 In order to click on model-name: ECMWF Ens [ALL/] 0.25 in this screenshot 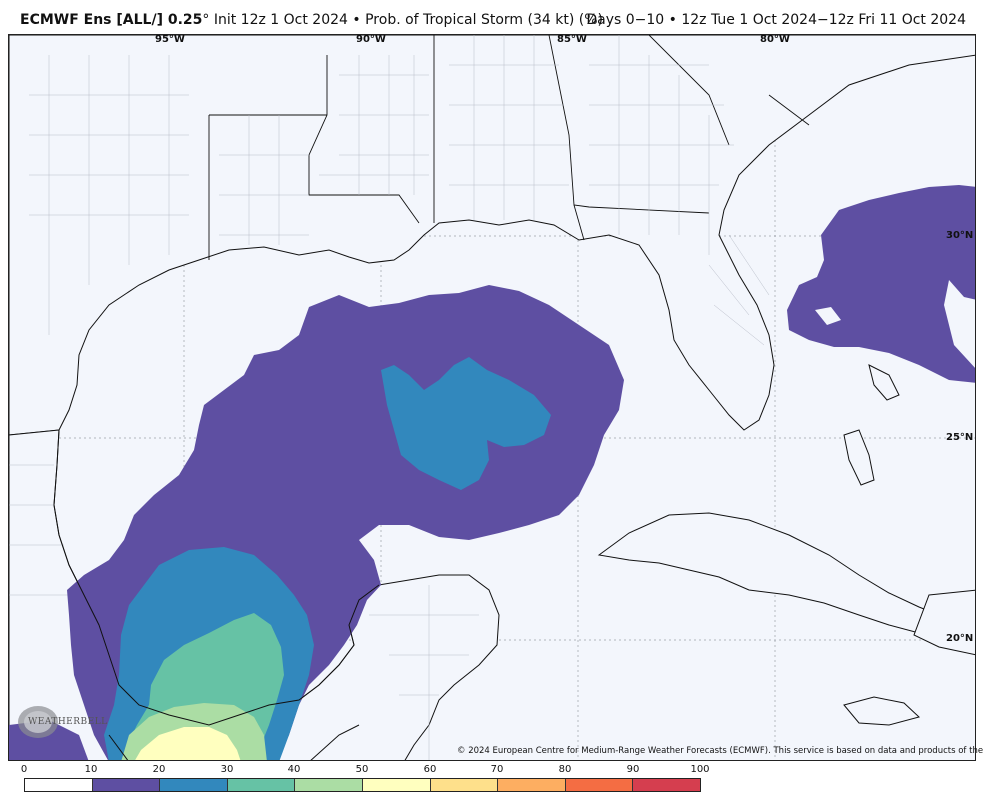, I will do `click(111, 20)`.